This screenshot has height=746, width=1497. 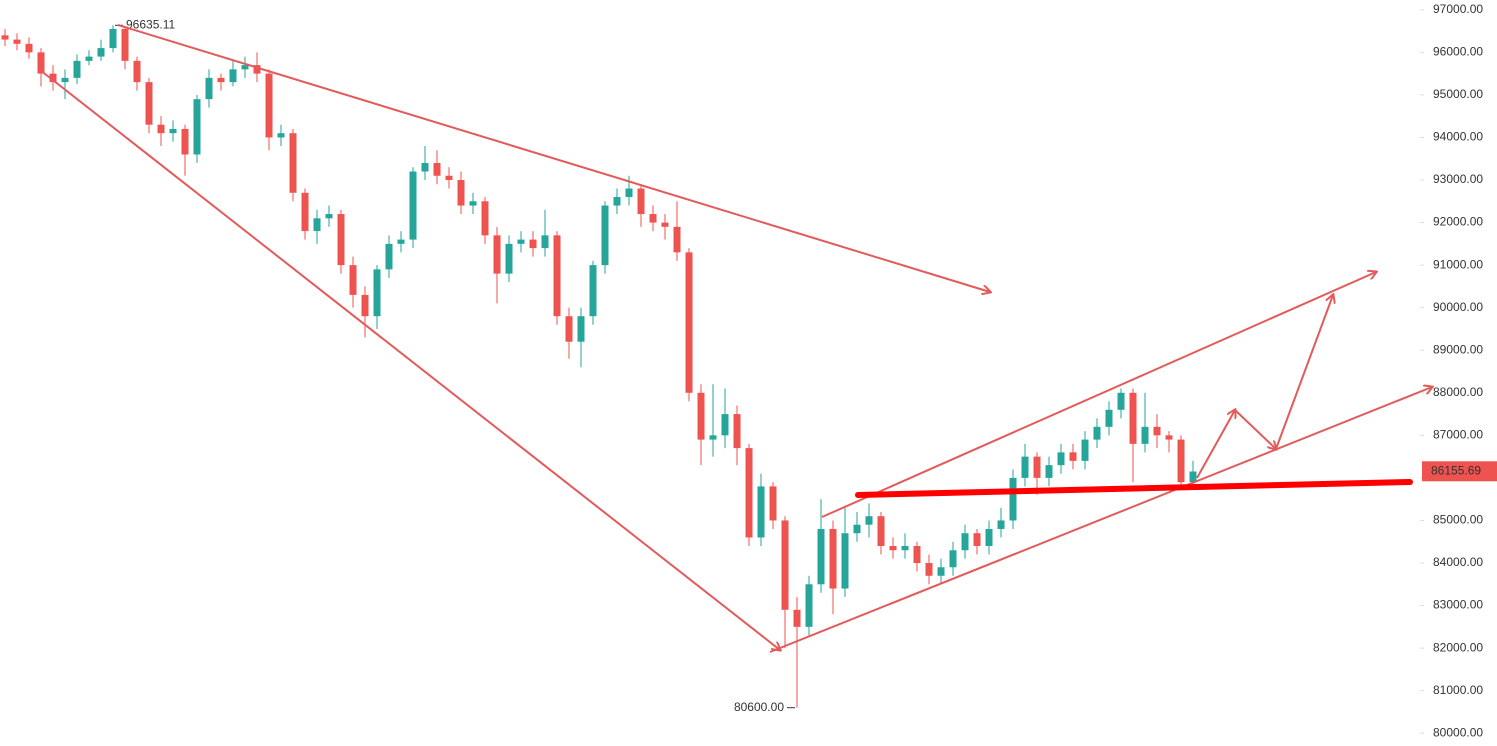 I want to click on y-tick-label: 87000.00, so click(x=1458, y=435).